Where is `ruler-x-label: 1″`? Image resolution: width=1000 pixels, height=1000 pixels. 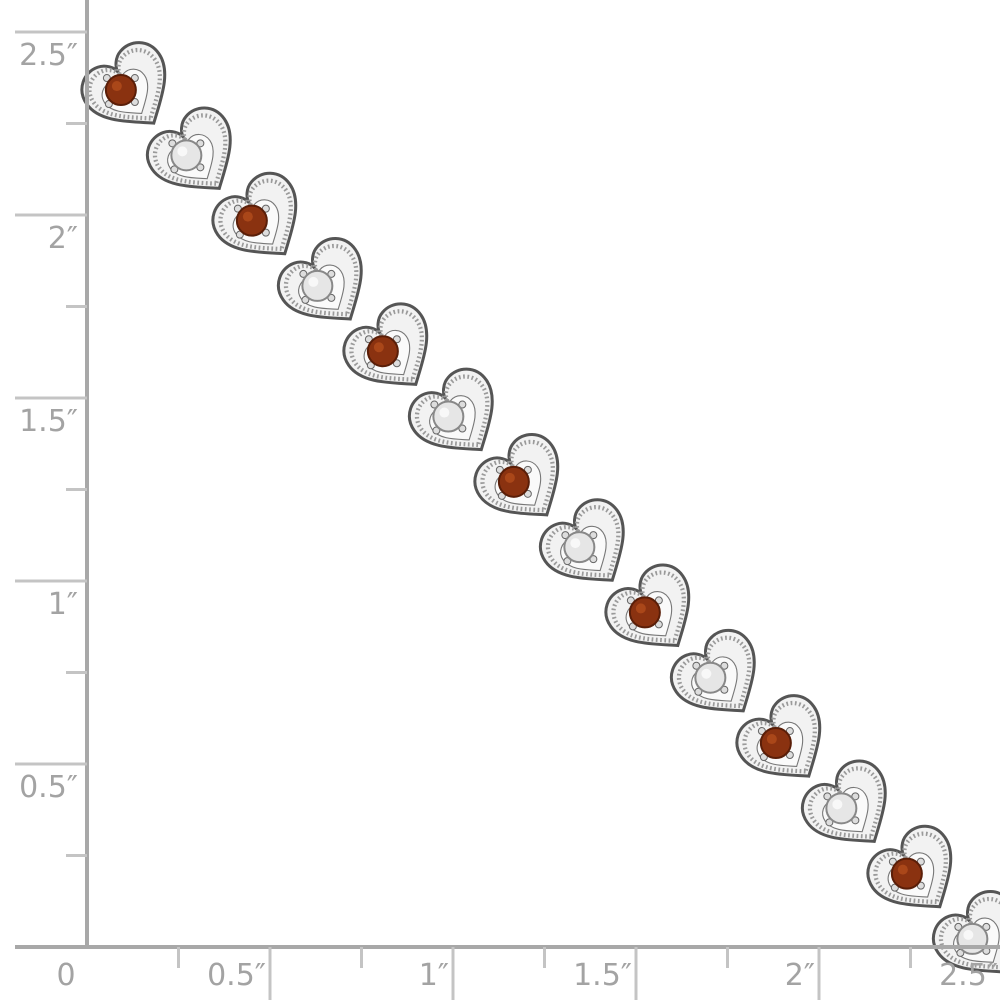 ruler-x-label: 1″ is located at coordinates (434, 975).